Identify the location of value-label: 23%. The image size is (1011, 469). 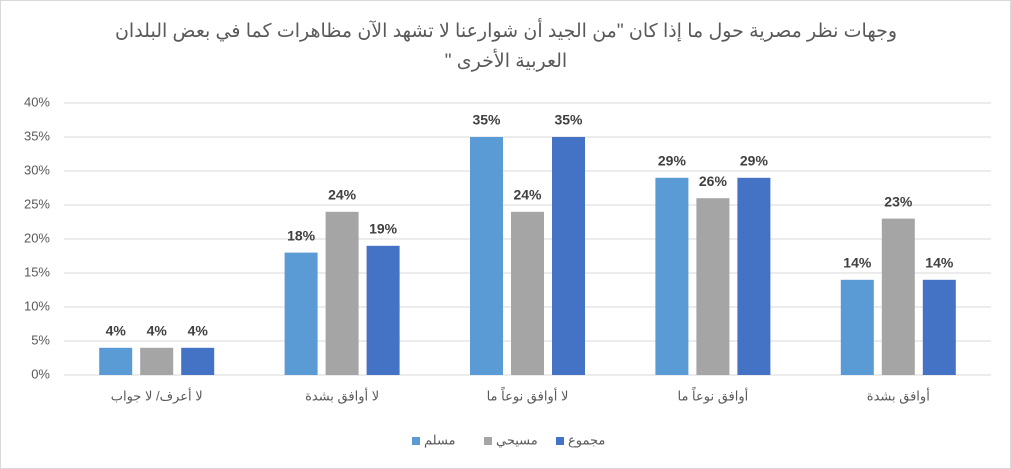
(898, 201).